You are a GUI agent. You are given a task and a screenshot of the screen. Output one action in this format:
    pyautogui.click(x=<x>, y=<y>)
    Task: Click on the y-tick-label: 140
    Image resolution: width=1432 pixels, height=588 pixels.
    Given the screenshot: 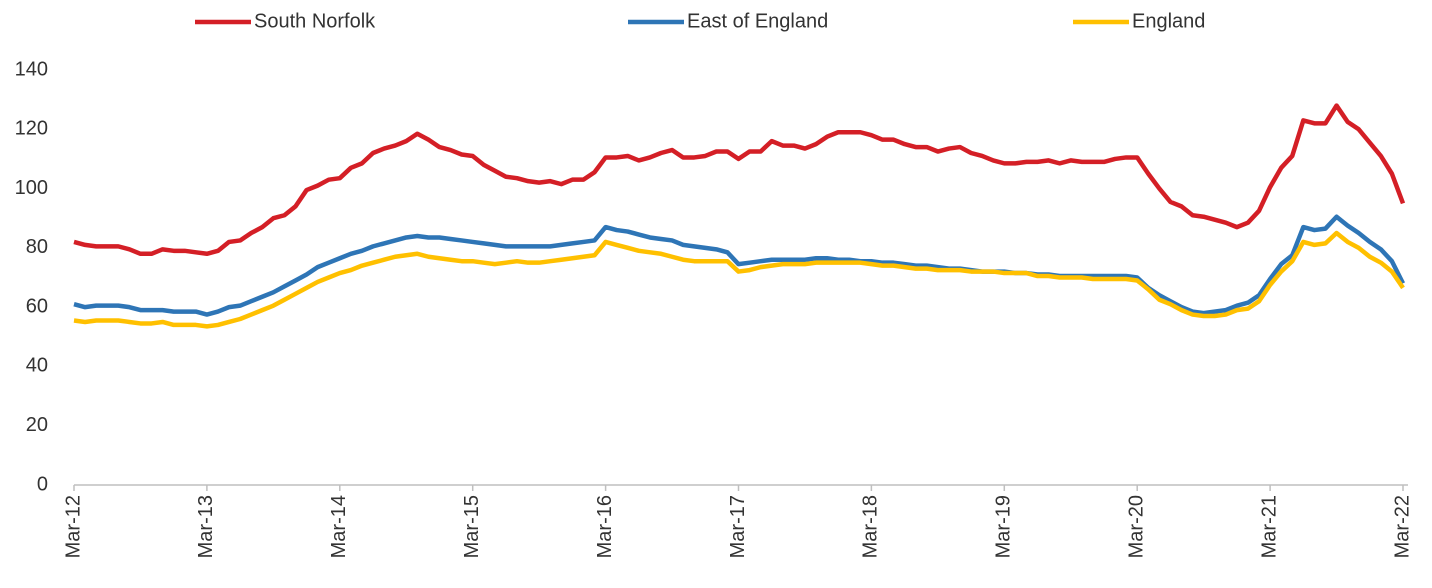 What is the action you would take?
    pyautogui.click(x=31, y=69)
    